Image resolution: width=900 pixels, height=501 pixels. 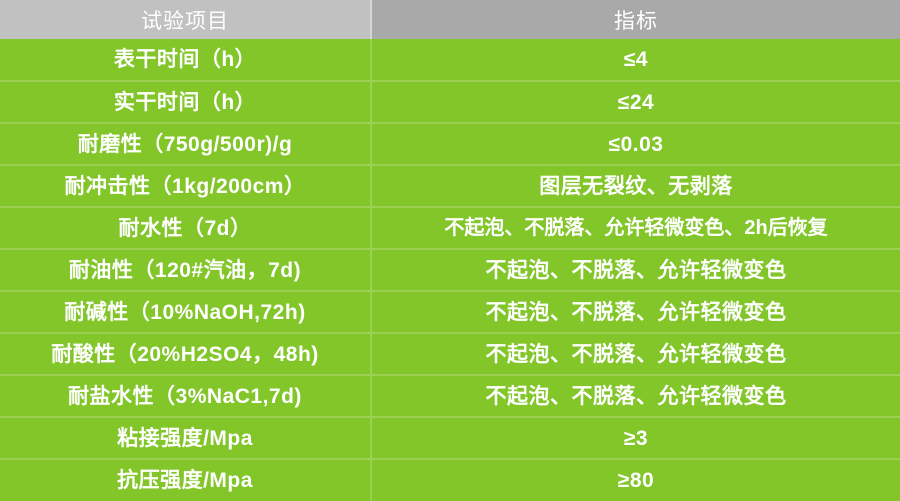 I want to click on table-row: 耐冲击性（1kg/200cm） 图层无裂纹、无剥落, so click(x=450, y=185).